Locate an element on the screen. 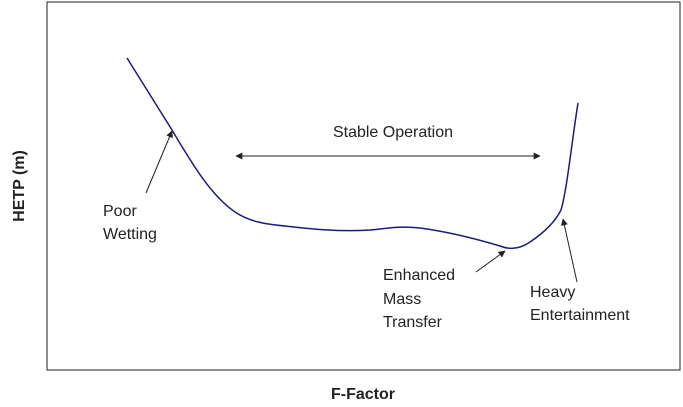 This screenshot has height=407, width=683. annotation: Poor is located at coordinates (120, 211).